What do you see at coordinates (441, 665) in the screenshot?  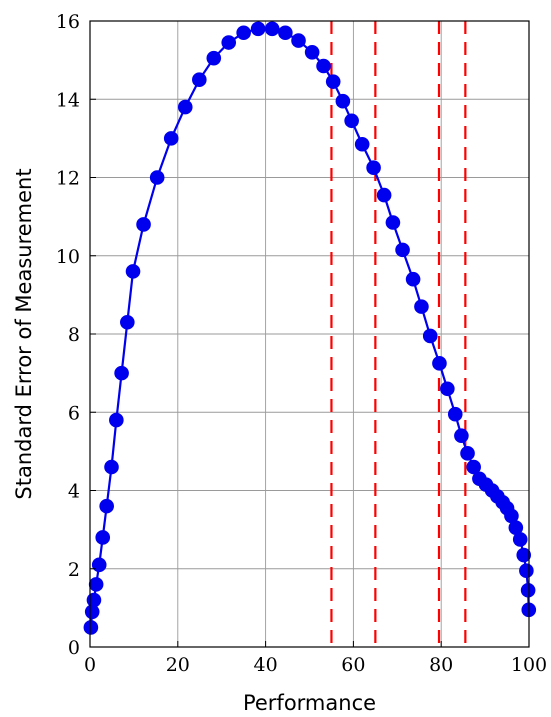 I see `x-tick-label: 80` at bounding box center [441, 665].